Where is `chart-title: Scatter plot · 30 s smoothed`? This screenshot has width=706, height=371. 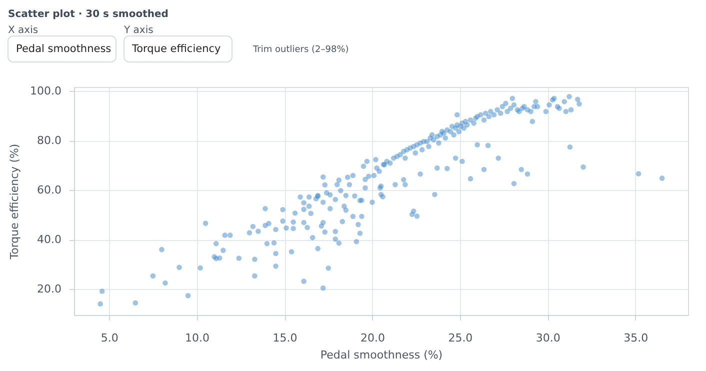 chart-title: Scatter plot · 30 s smoothed is located at coordinates (88, 14).